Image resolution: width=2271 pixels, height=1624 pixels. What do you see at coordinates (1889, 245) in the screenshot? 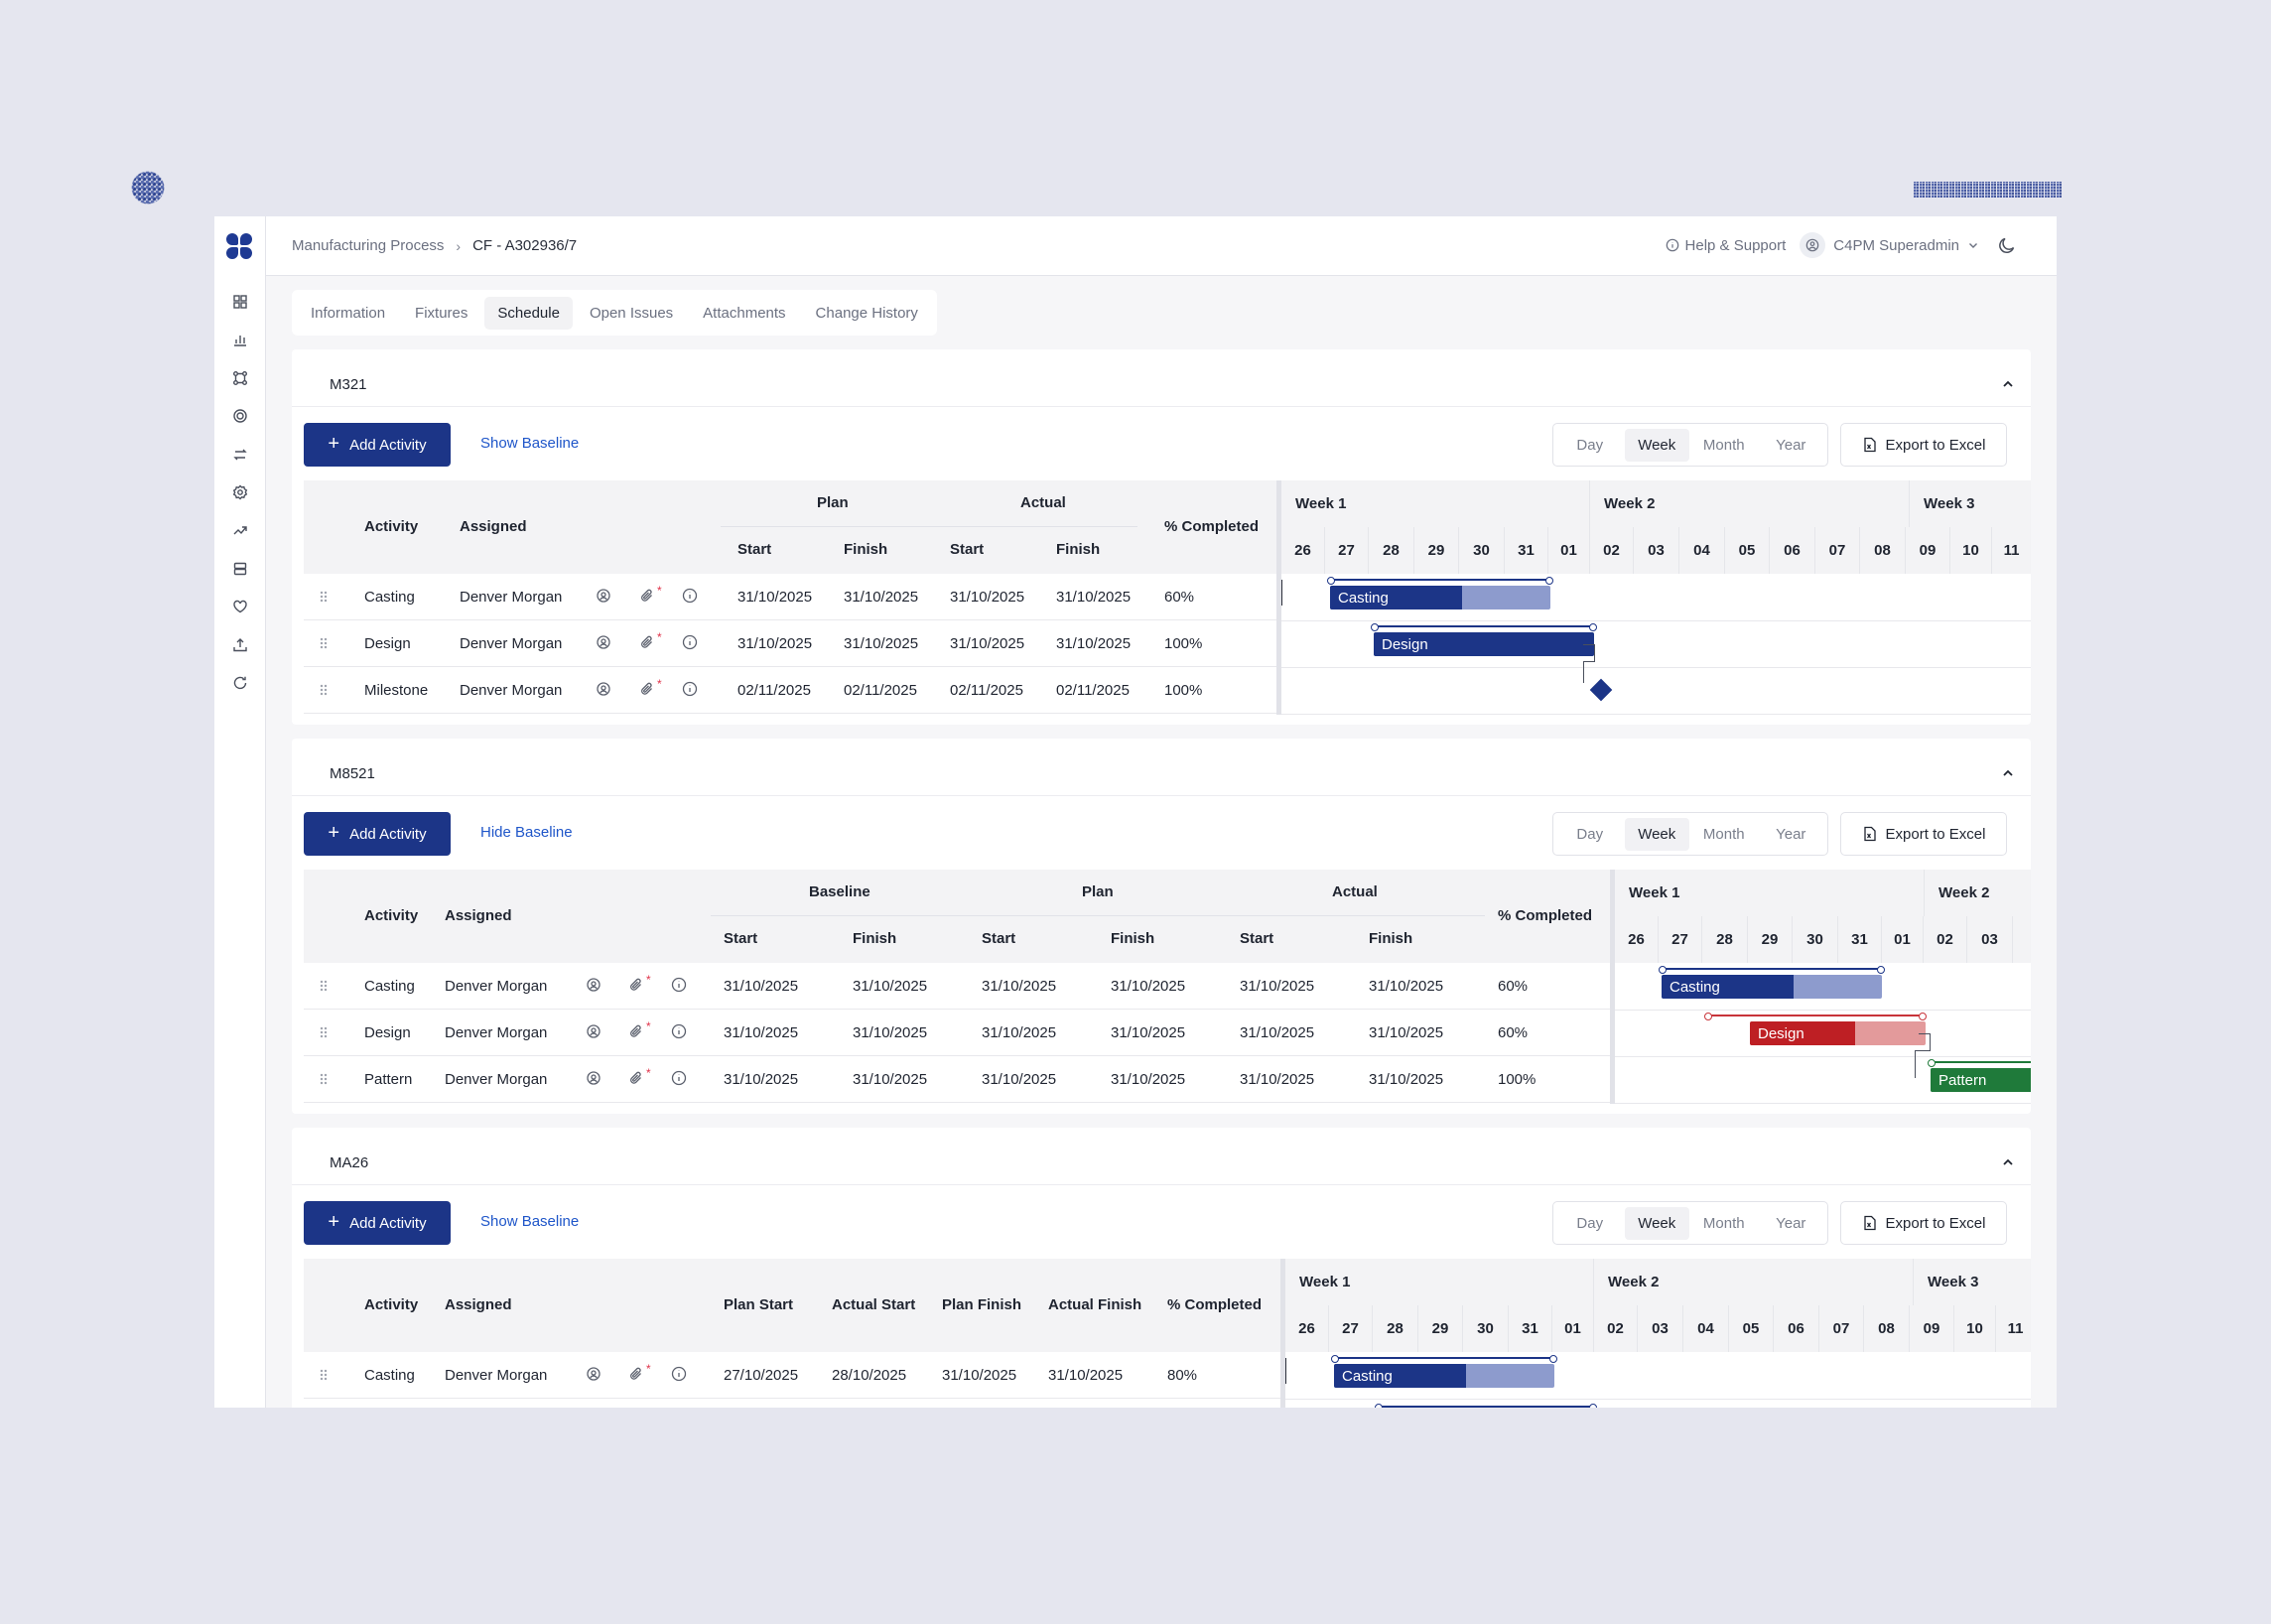
I see `user-menu: C4PM Superadmin` at bounding box center [1889, 245].